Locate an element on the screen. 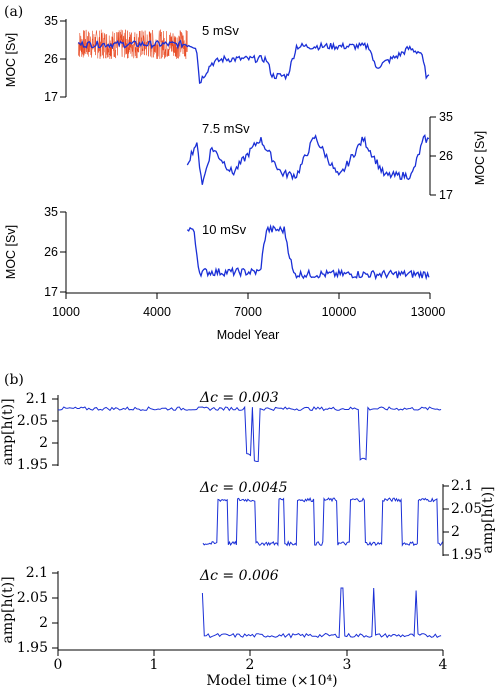 This screenshot has height=687, width=498. a3-series-model is located at coordinates (308, 252).